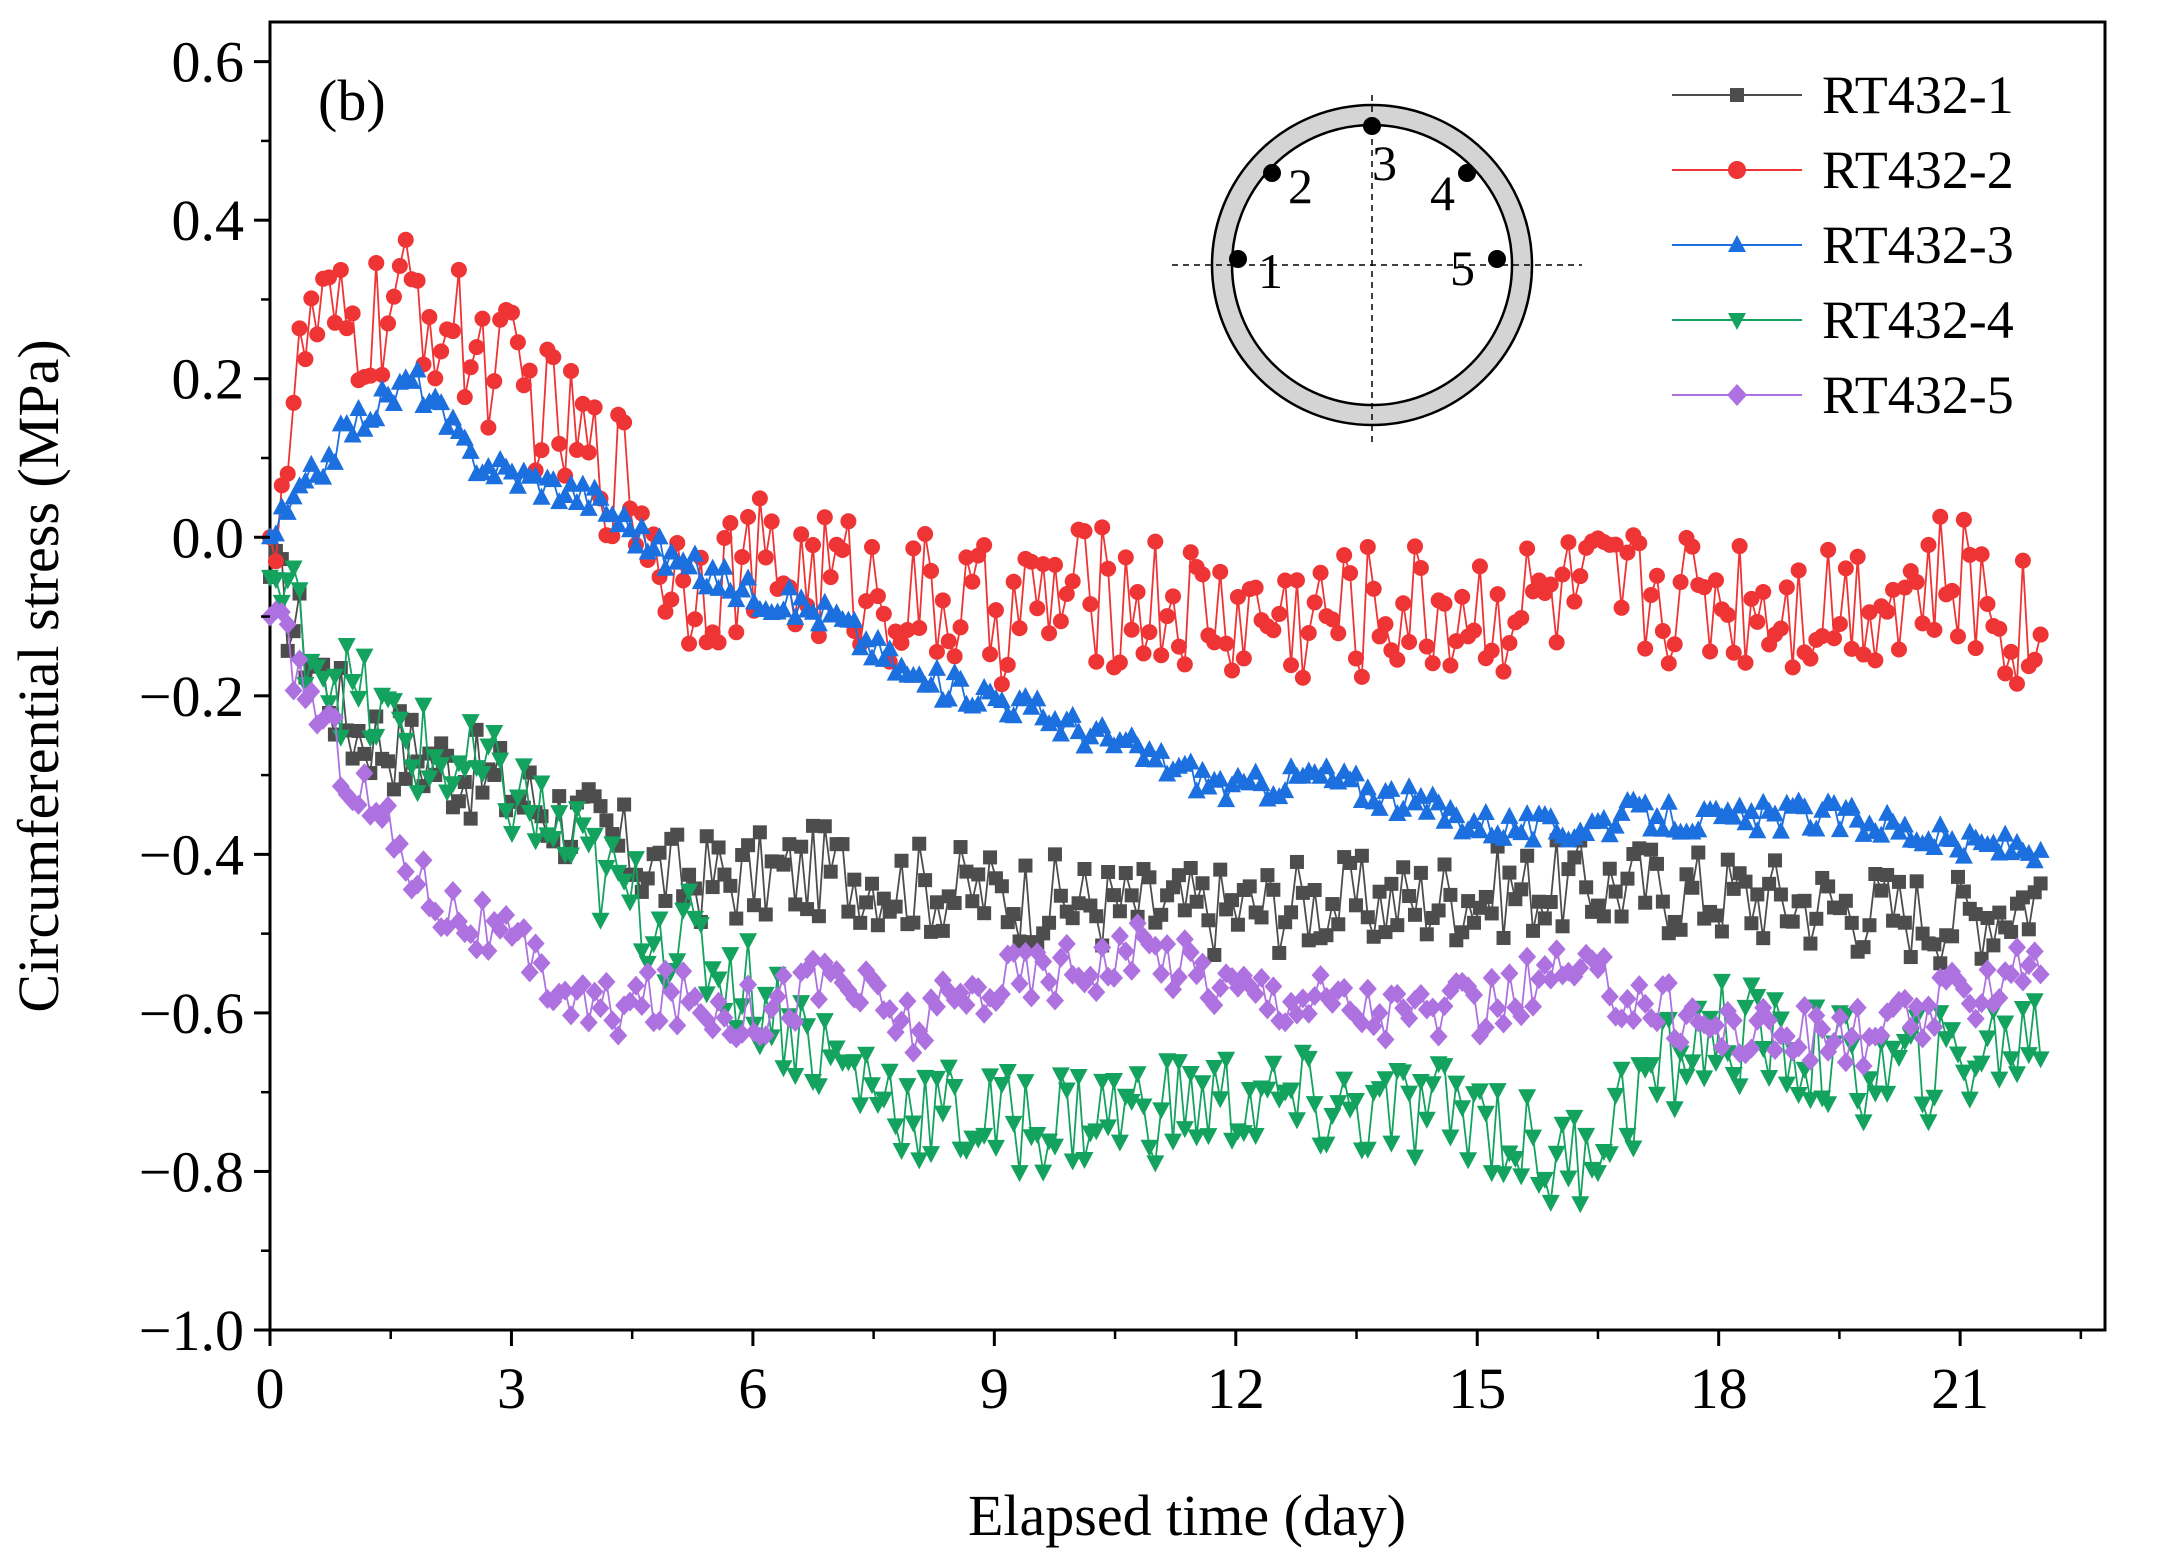 The image size is (2157, 1565). What do you see at coordinates (191, 1330) in the screenshot?
I see `y-tick-label: −1.0` at bounding box center [191, 1330].